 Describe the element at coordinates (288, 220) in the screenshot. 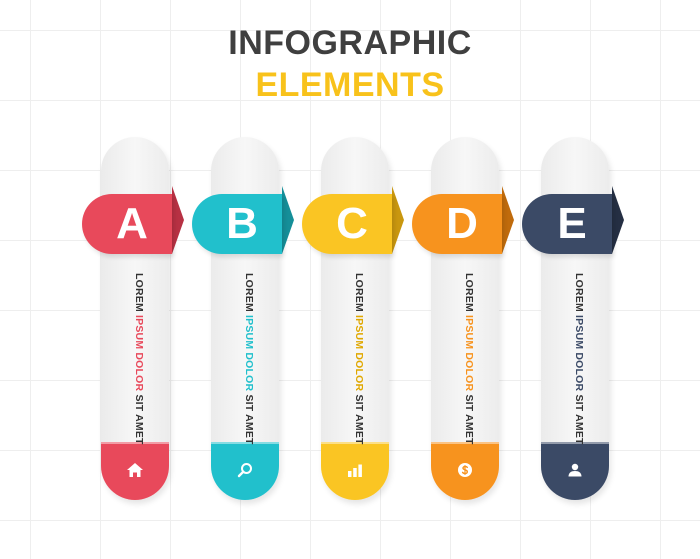

I see `card-b-tab-fold` at that location.